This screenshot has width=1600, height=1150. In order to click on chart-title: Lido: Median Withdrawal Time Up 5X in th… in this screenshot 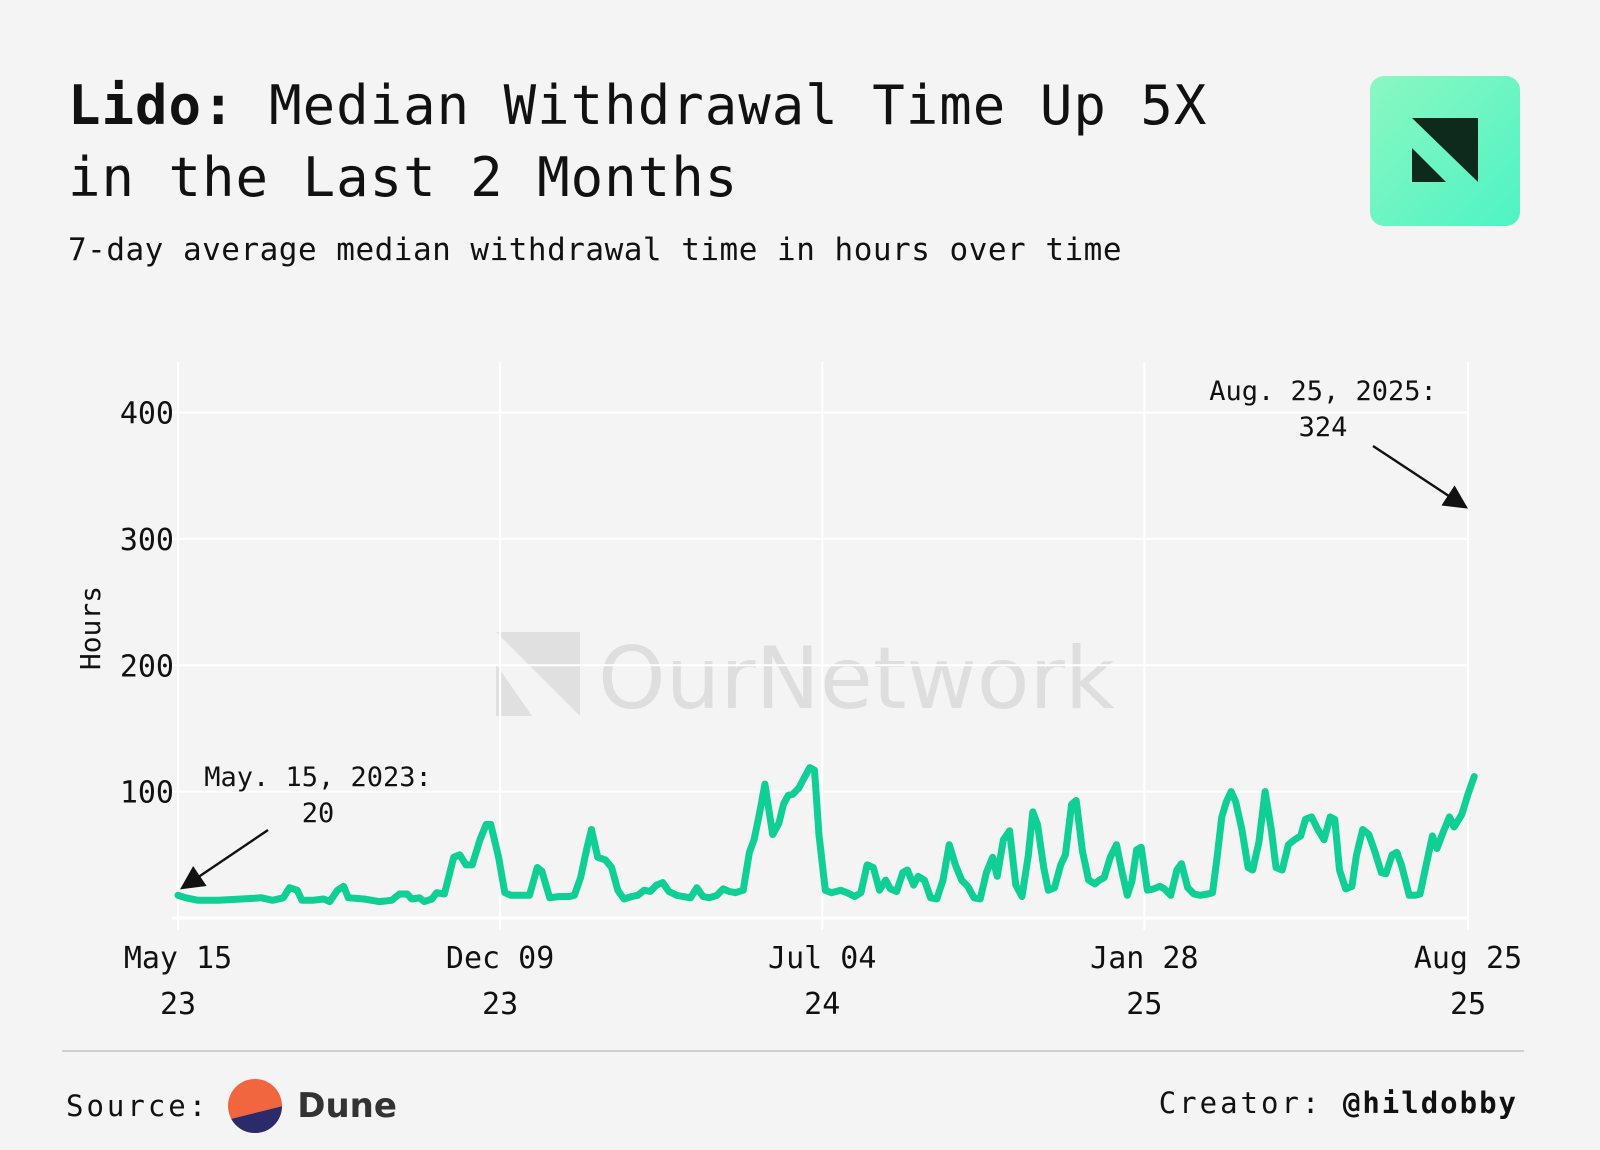, I will do `click(678, 142)`.